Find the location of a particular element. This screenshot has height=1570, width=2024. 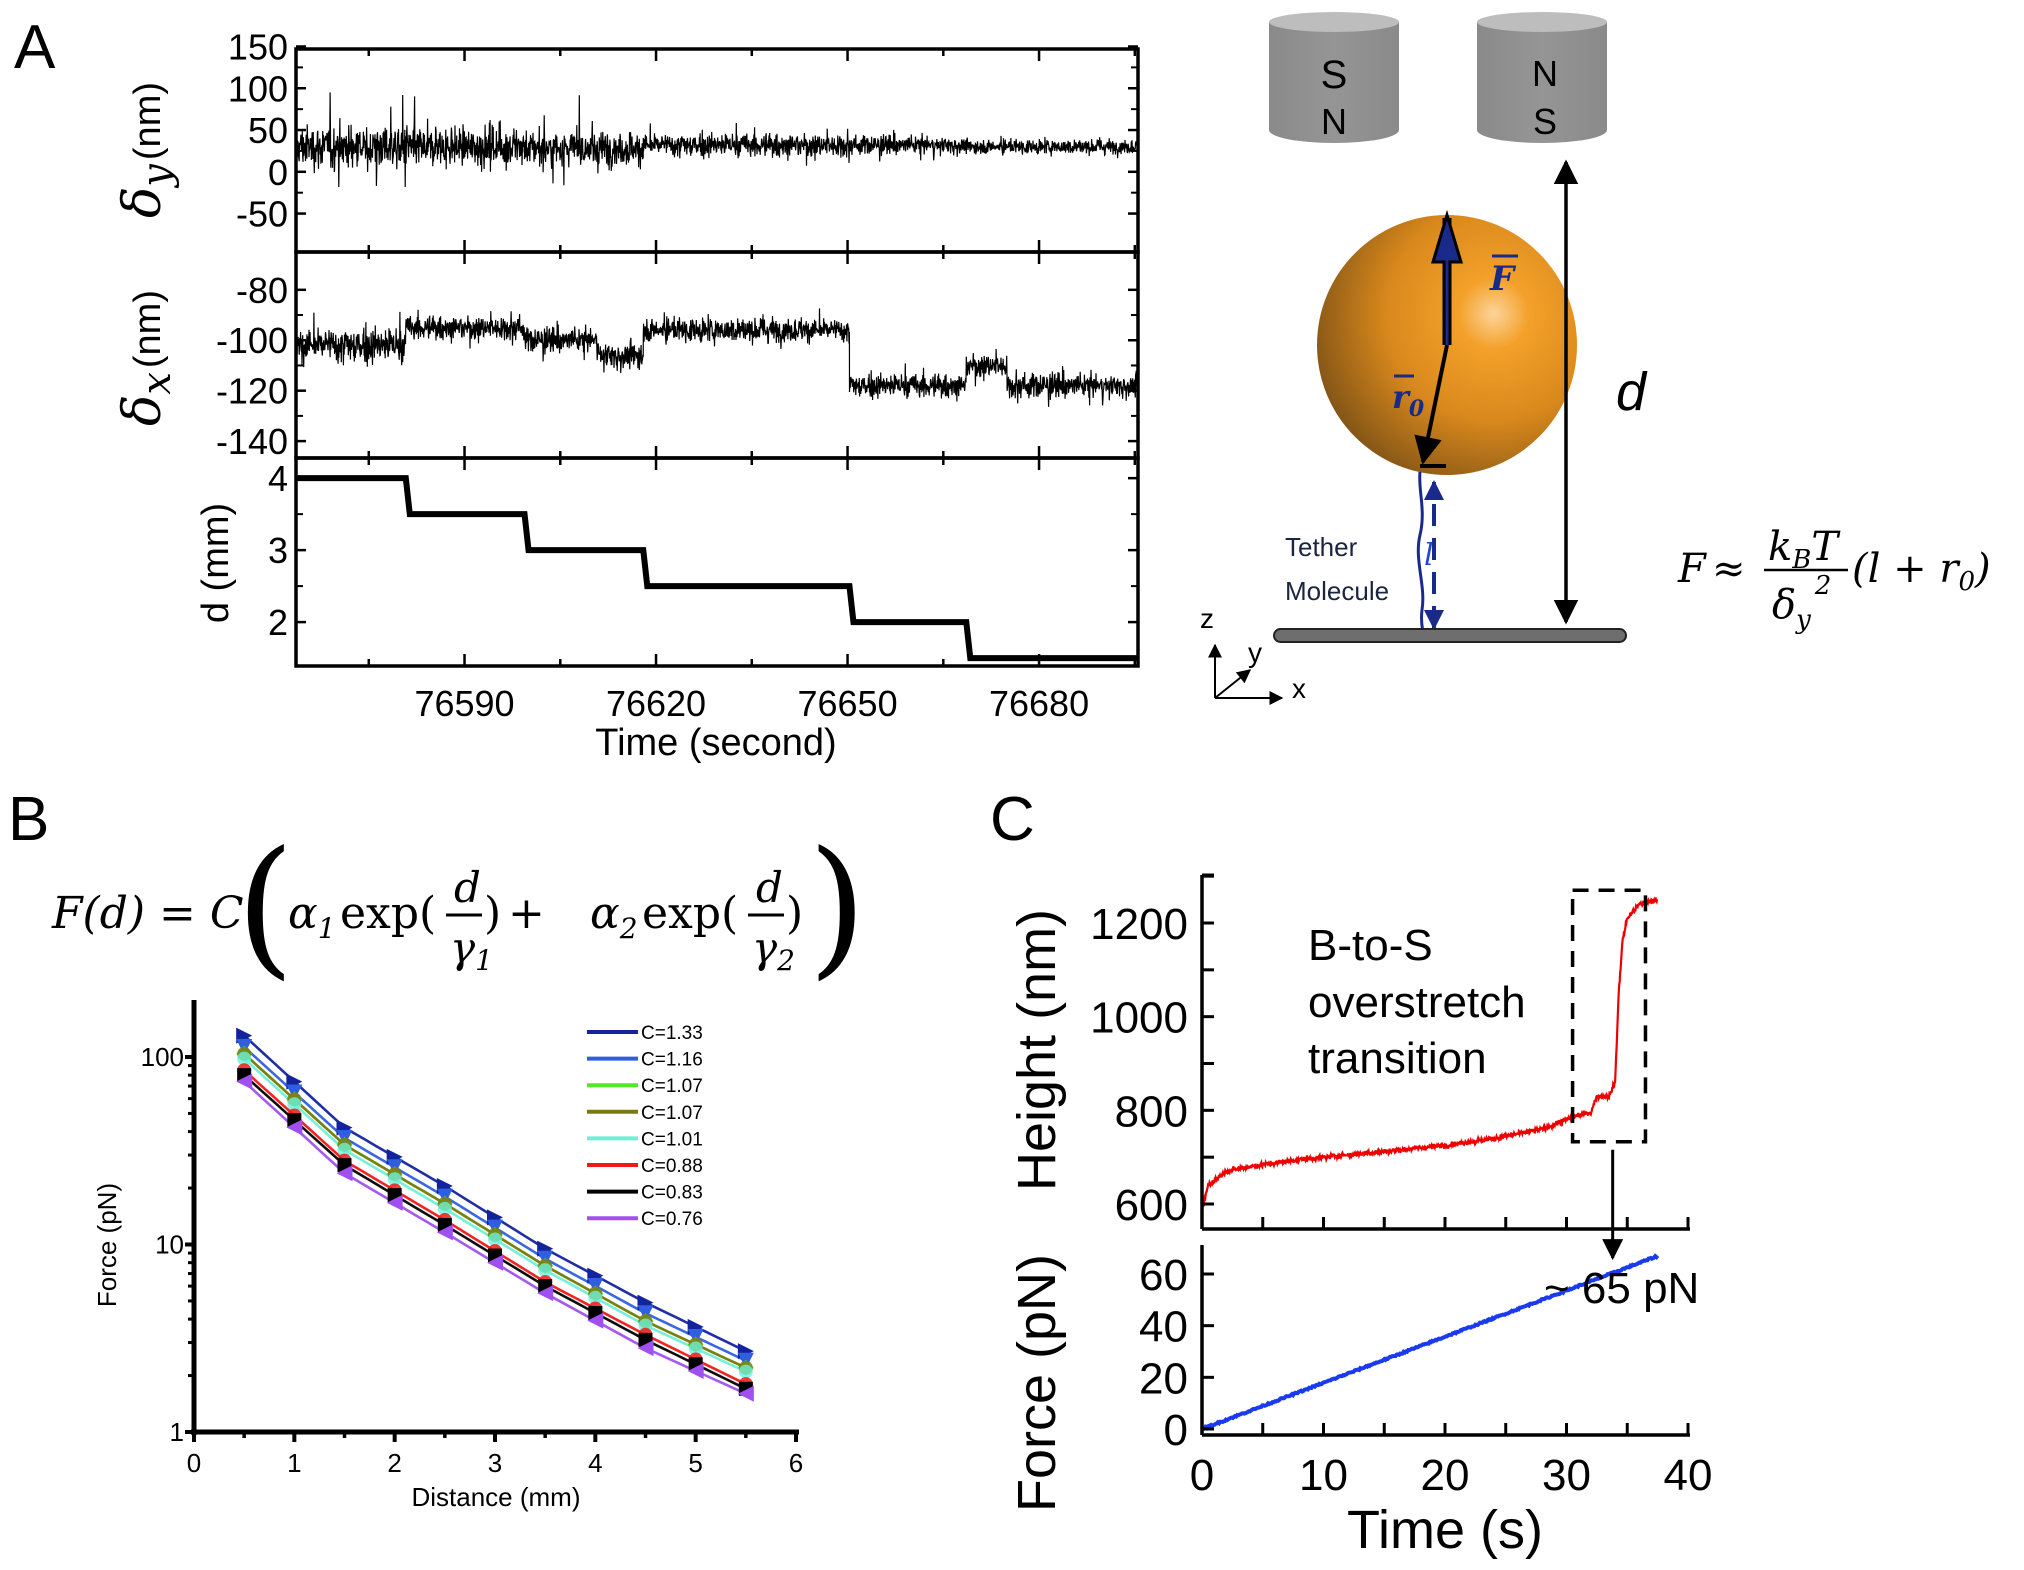

y-tick-label: 4 is located at coordinates (278, 478).